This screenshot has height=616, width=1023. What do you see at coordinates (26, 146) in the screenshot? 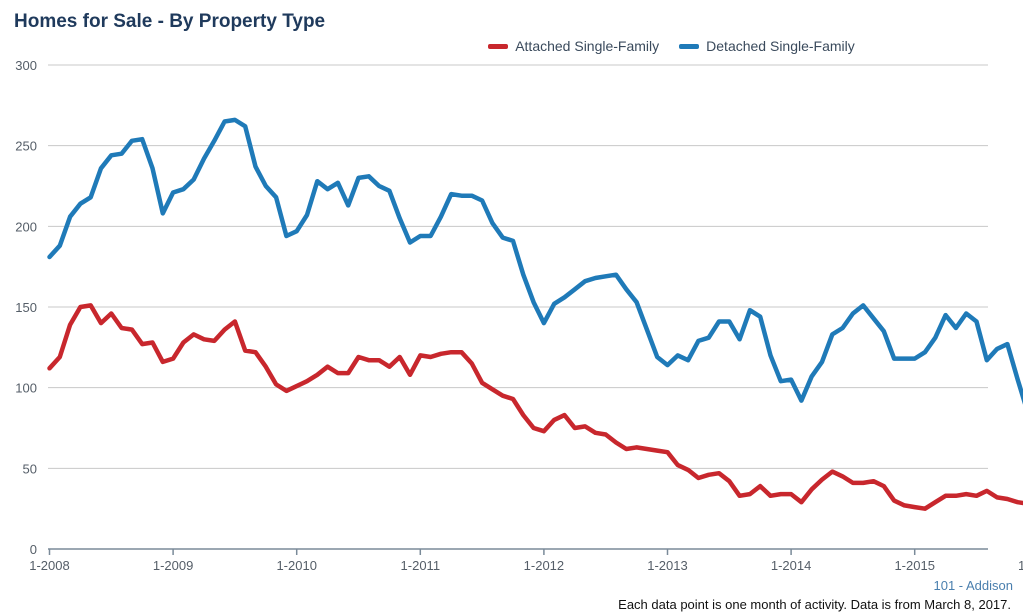
I see `y-tick-label: 250` at bounding box center [26, 146].